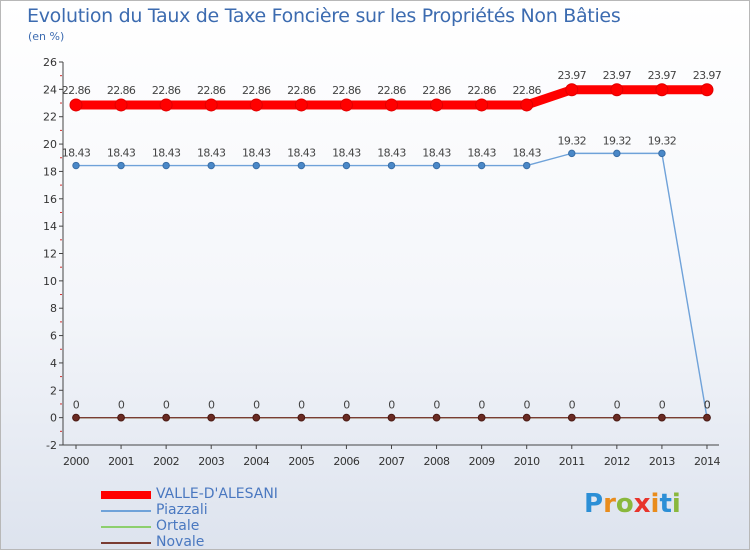 The height and width of the screenshot is (551, 750). What do you see at coordinates (76, 461) in the screenshot?
I see `x-tick-label: 2000` at bounding box center [76, 461].